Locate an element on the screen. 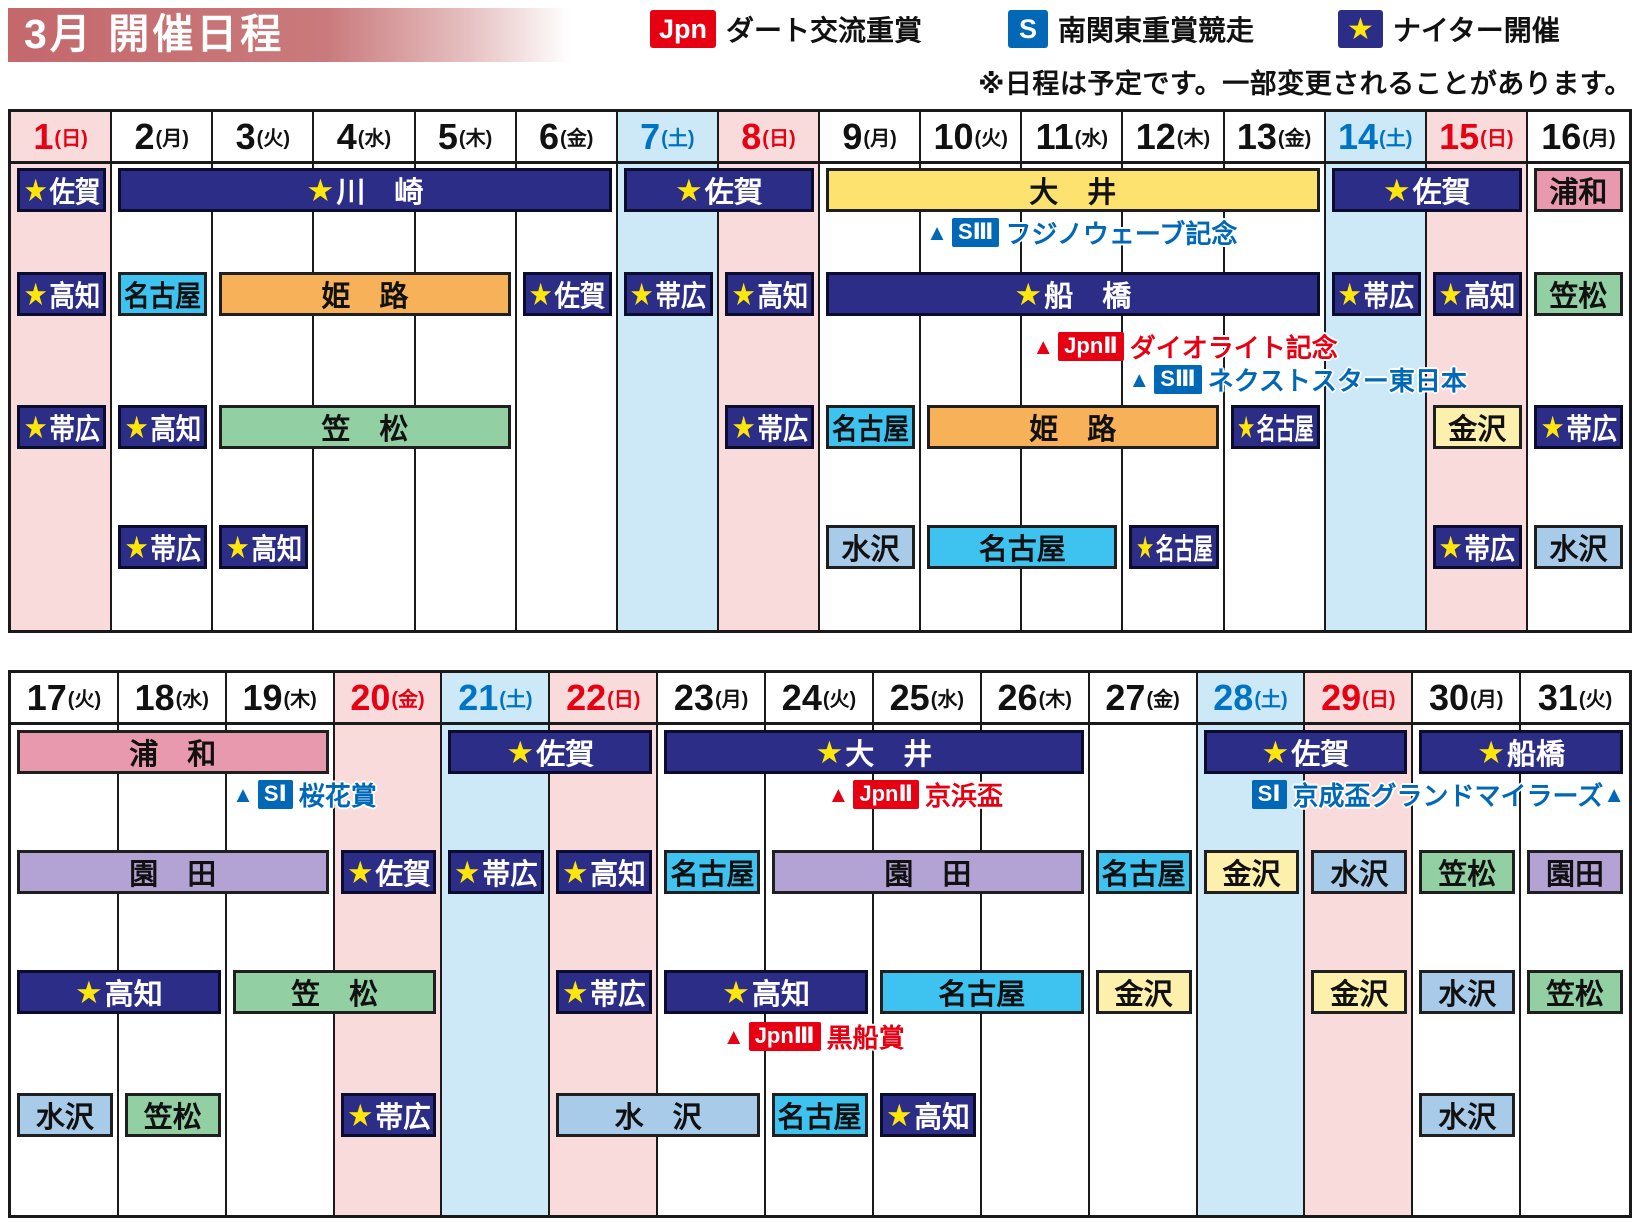 The width and height of the screenshot is (1640, 1223). venue-name: 浦 和 is located at coordinates (173, 755).